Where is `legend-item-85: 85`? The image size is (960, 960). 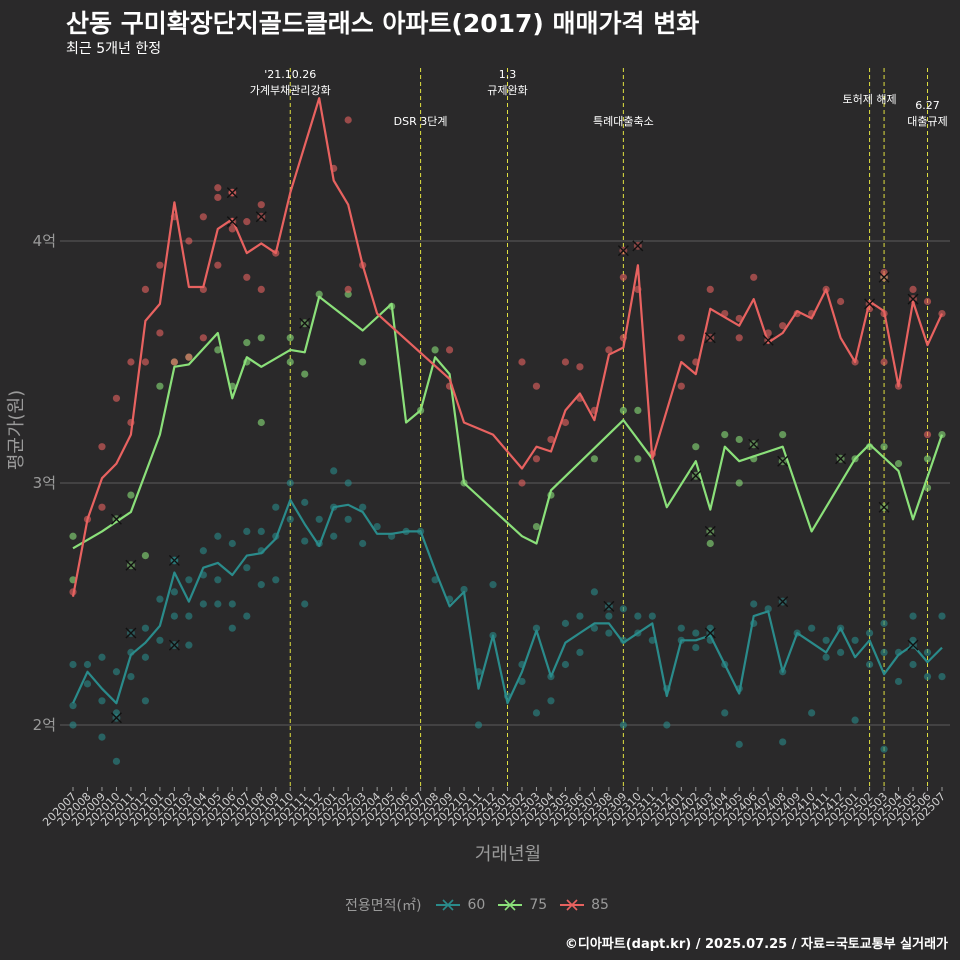 legend-item-85: 85 is located at coordinates (584, 905).